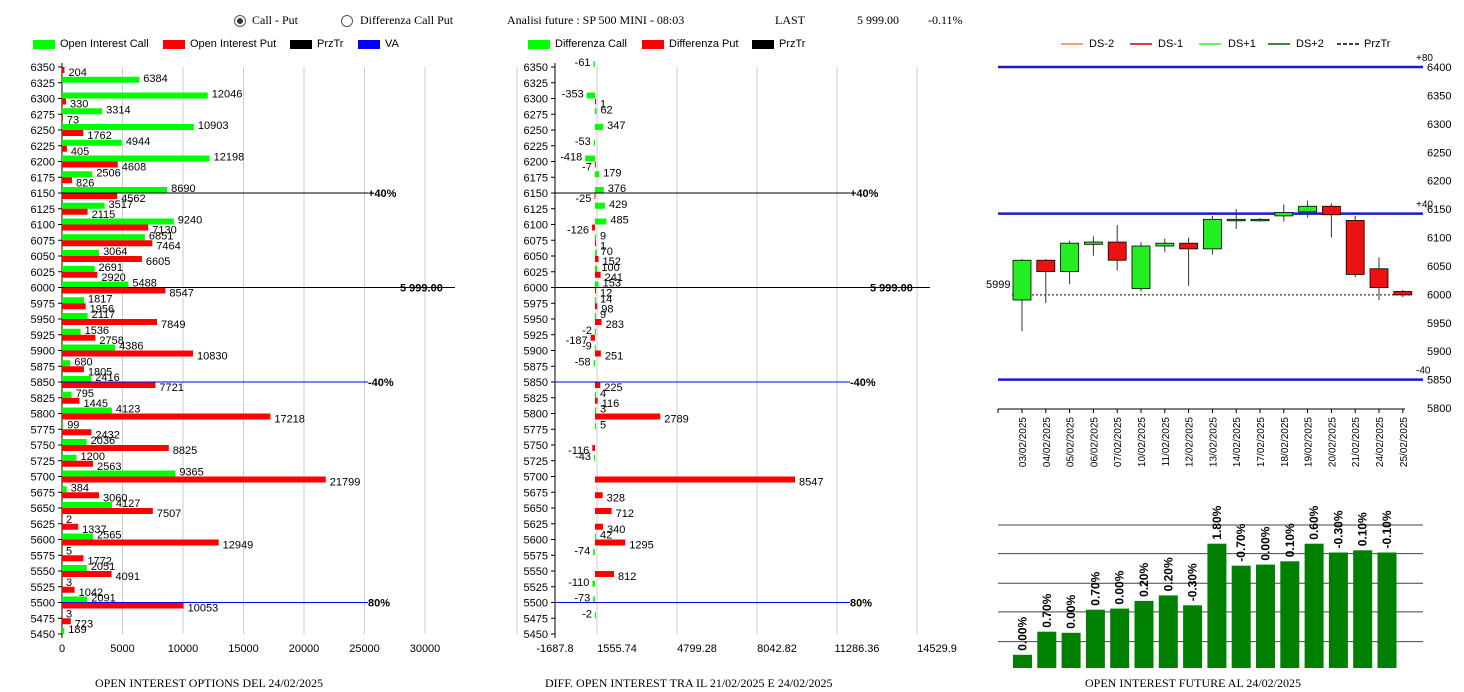 The image size is (1464, 692). I want to click on diff-put-value: -25, so click(584, 199).